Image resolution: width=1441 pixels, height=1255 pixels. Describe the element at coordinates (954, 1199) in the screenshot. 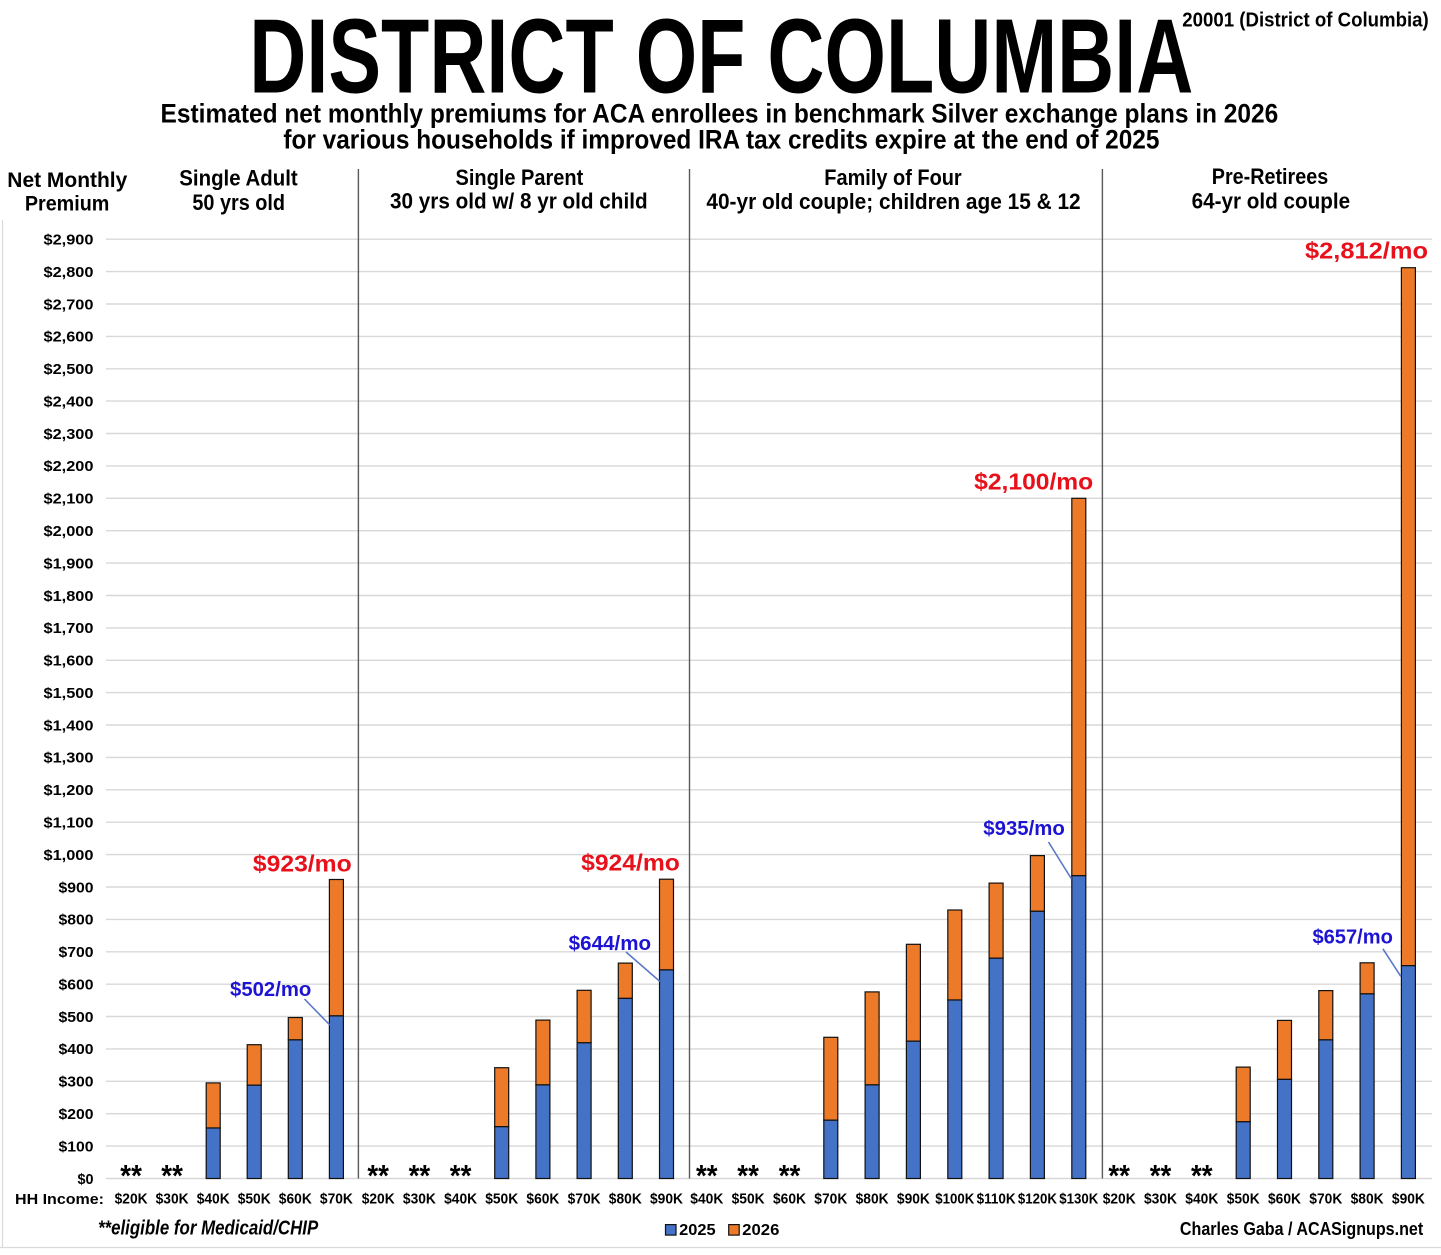

I see `svg-text: $100K` at that location.